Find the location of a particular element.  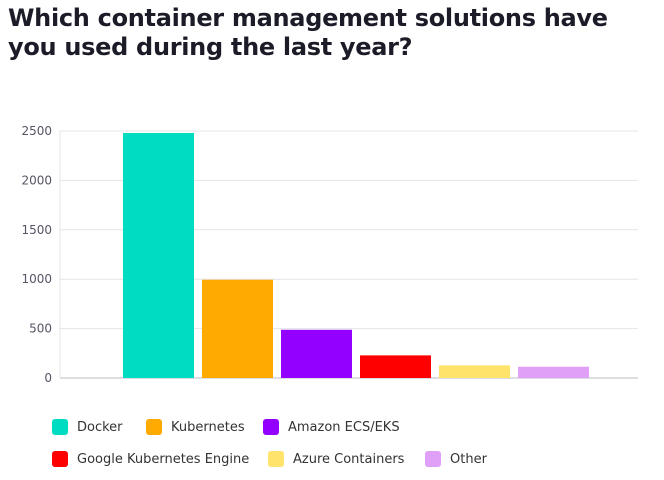

bar-google-kubernetes-engine is located at coordinates (395, 366).